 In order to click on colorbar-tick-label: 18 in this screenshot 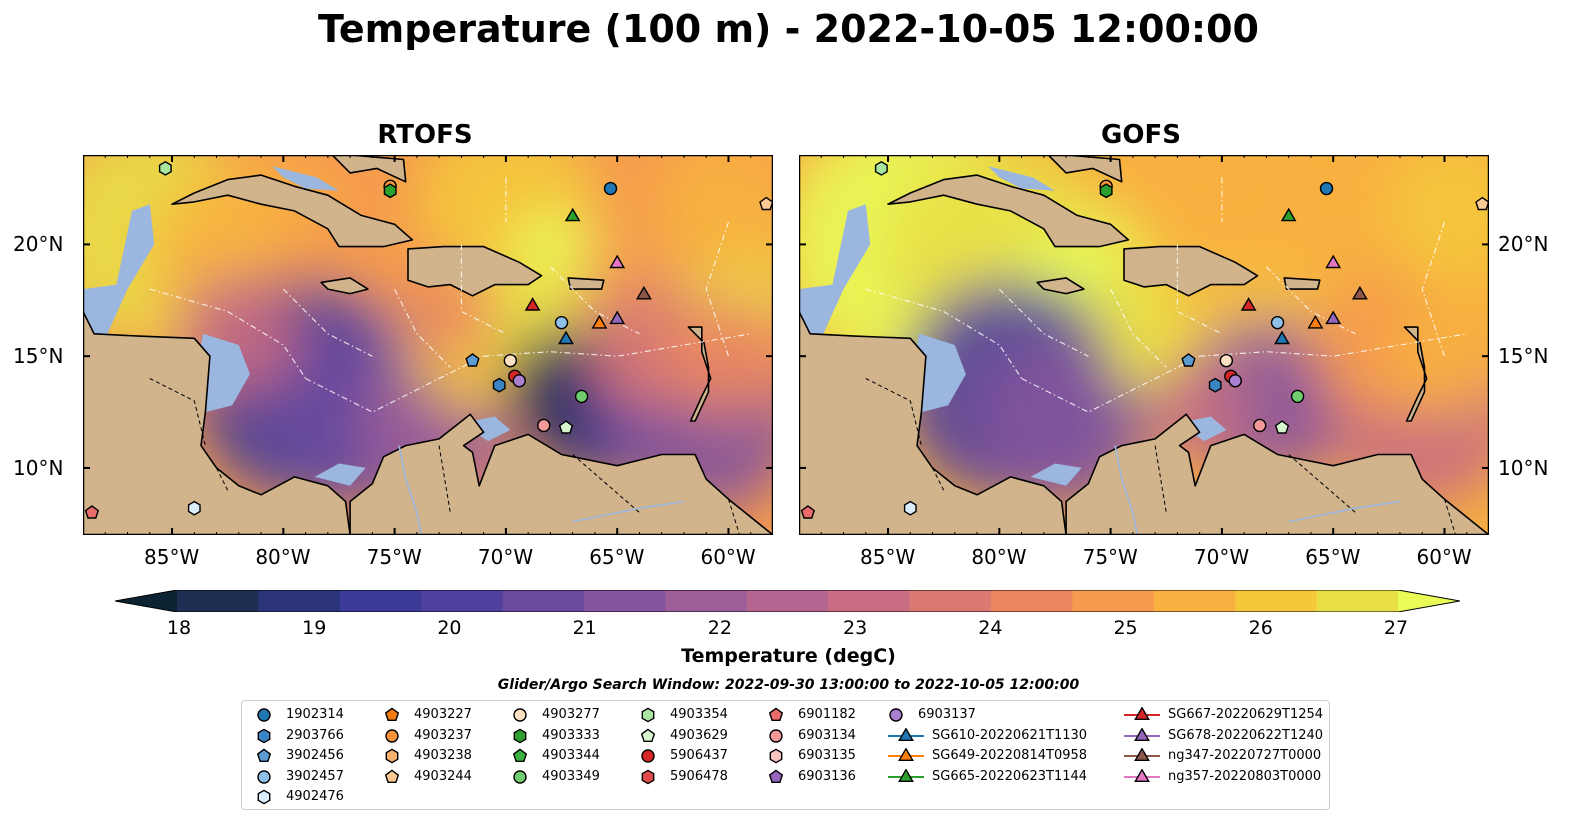, I will do `click(179, 628)`.